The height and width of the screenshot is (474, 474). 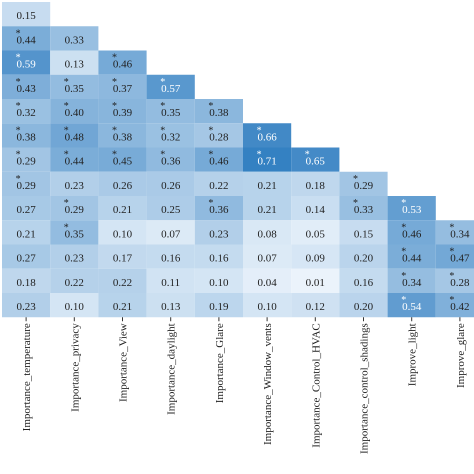 What do you see at coordinates (171, 210) in the screenshot?
I see `cell-label: 0.25` at bounding box center [171, 210].